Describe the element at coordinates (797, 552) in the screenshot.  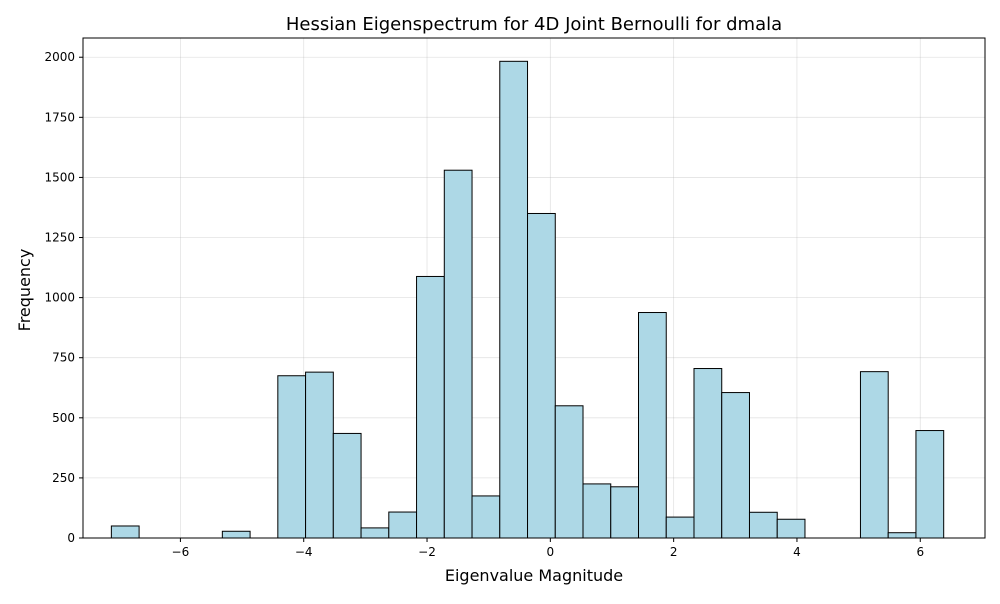
I see `x-tick-label: 4` at that location.